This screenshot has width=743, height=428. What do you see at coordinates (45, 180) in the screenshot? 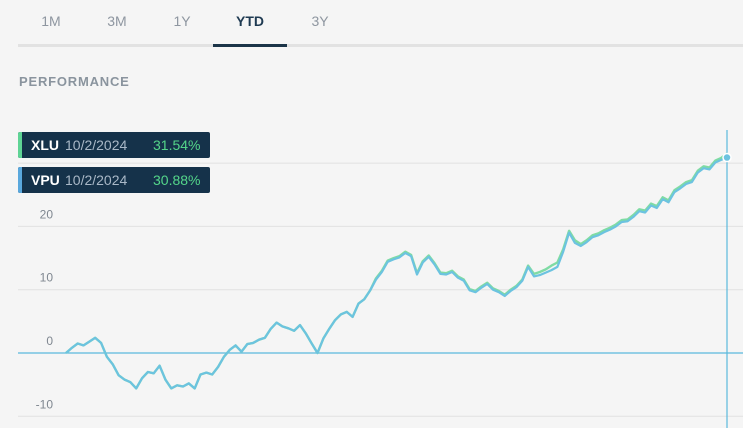
I see `tooltip-vpu-symbol: VPU` at bounding box center [45, 180].